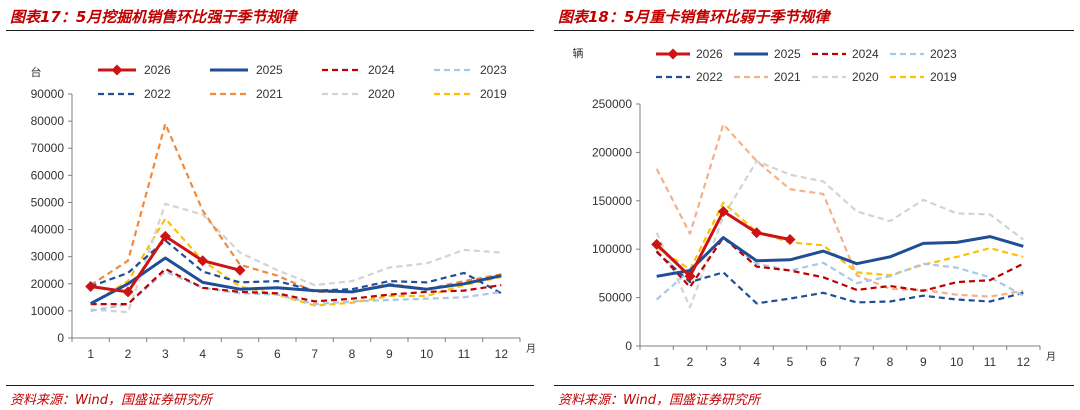 The width and height of the screenshot is (1080, 410). I want to click on y-tick-label: 100000, so click(612, 249).